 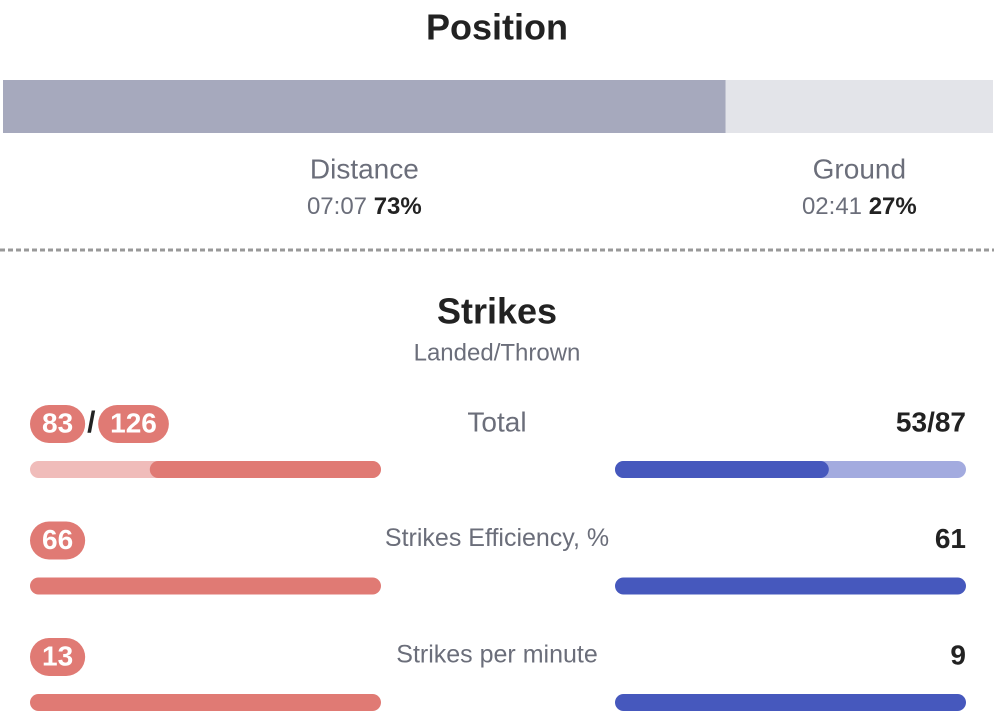 I want to click on value-pill-text: 126, so click(x=133, y=422).